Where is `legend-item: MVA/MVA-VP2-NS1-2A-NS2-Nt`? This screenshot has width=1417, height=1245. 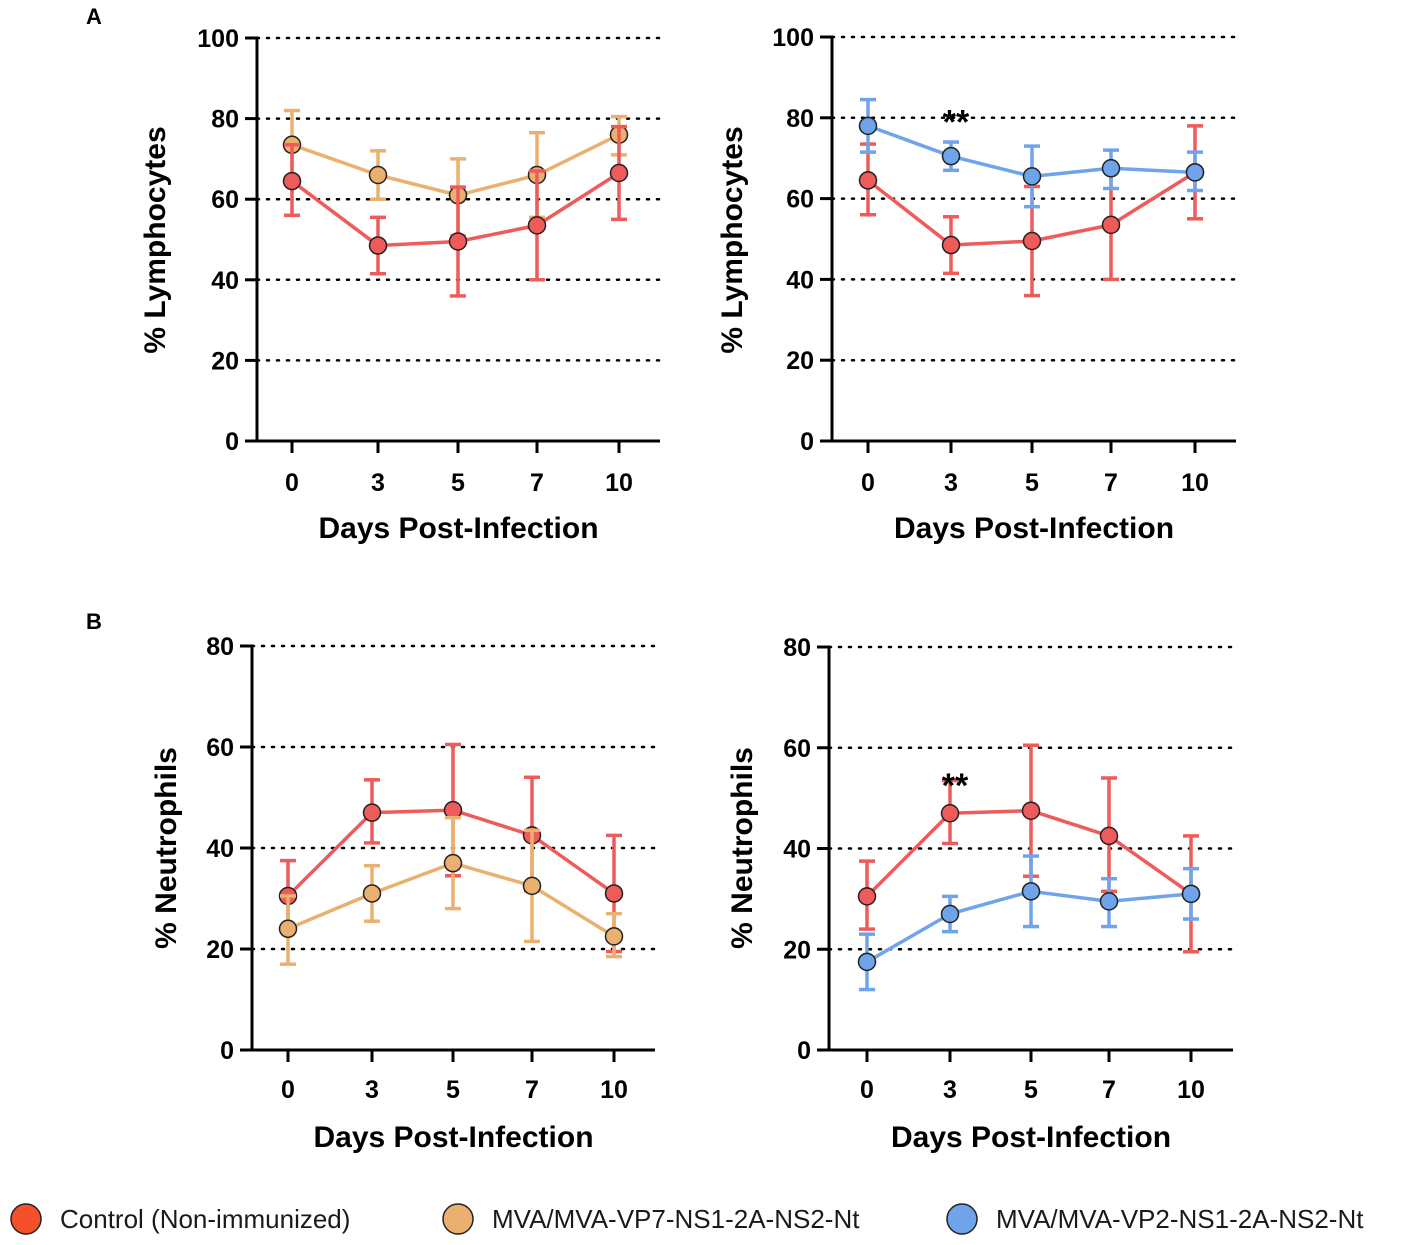
legend-item: MVA/MVA-VP2-NS1-2A-NS2-Nt is located at coordinates (1155, 1219).